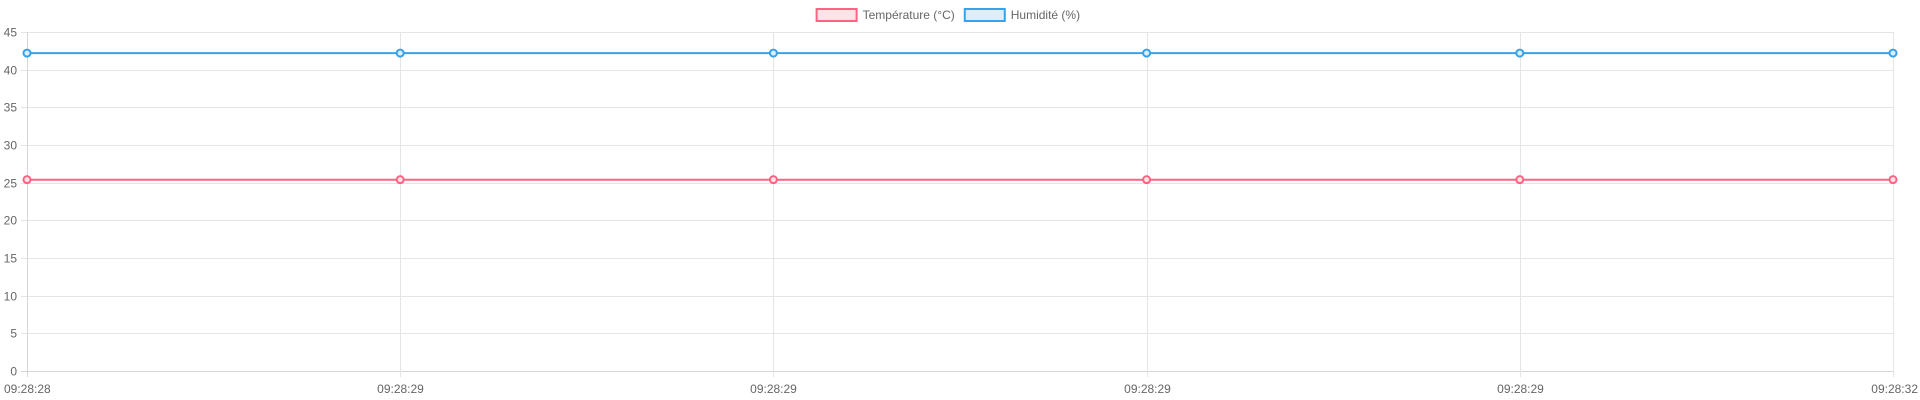 The image size is (1920, 400). I want to click on x-tick-label: 09:28:32, so click(1894, 389).